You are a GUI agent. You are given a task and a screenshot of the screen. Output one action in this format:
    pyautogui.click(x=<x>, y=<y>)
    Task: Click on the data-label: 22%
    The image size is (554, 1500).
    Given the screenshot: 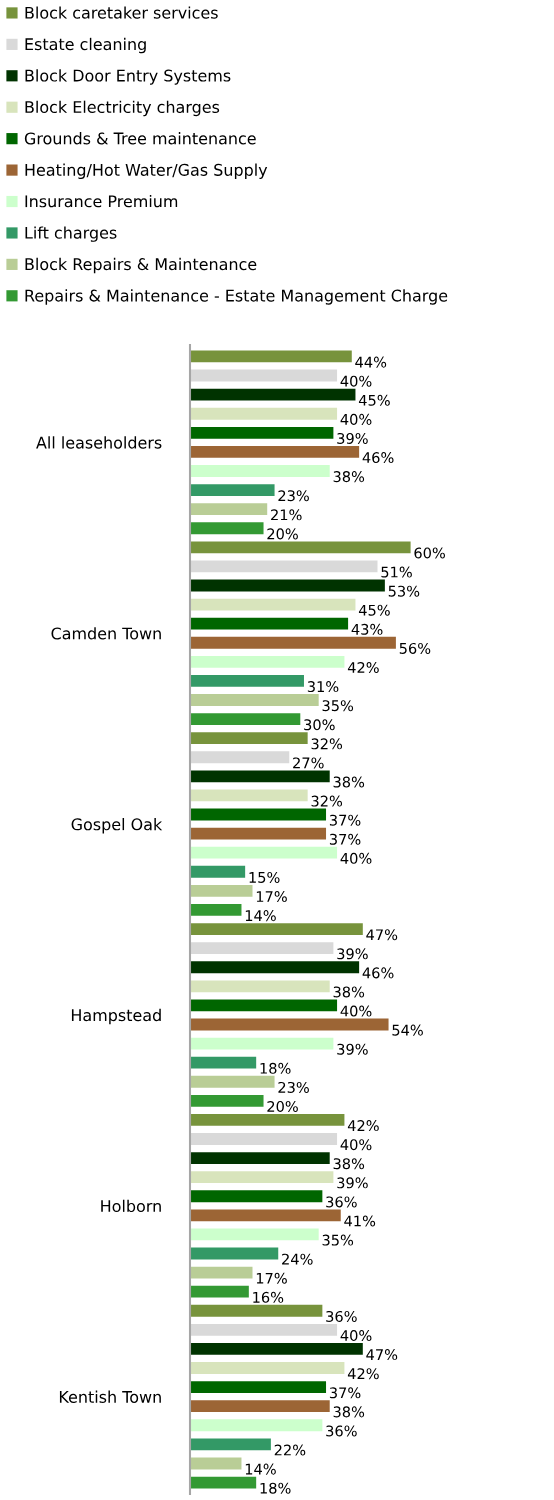 What is the action you would take?
    pyautogui.click(x=290, y=1450)
    